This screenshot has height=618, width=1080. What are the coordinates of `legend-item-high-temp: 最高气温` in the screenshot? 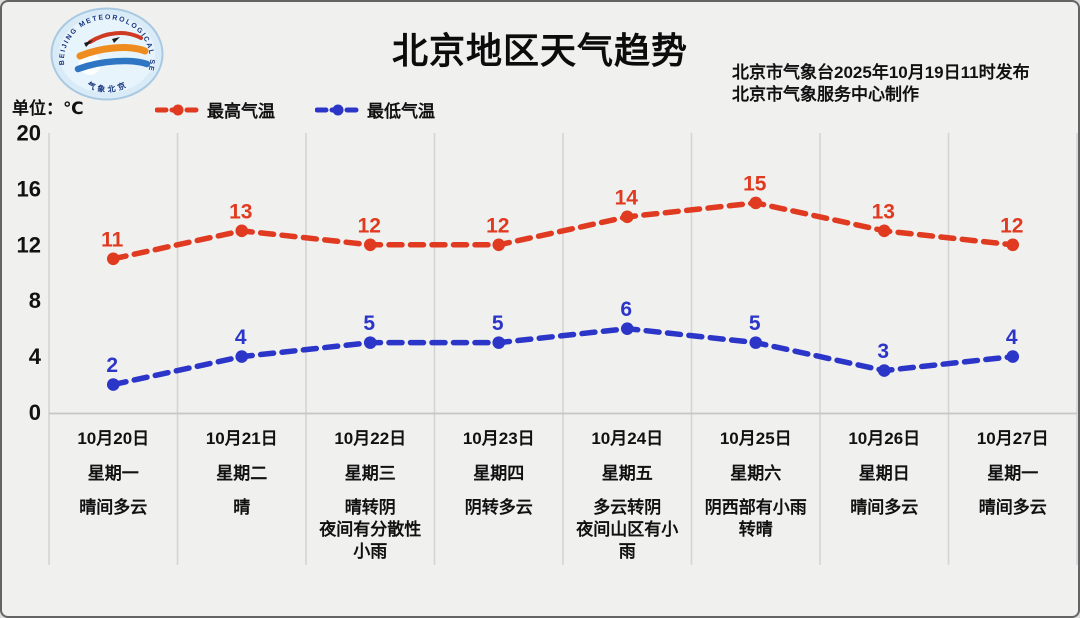 It's located at (215, 109).